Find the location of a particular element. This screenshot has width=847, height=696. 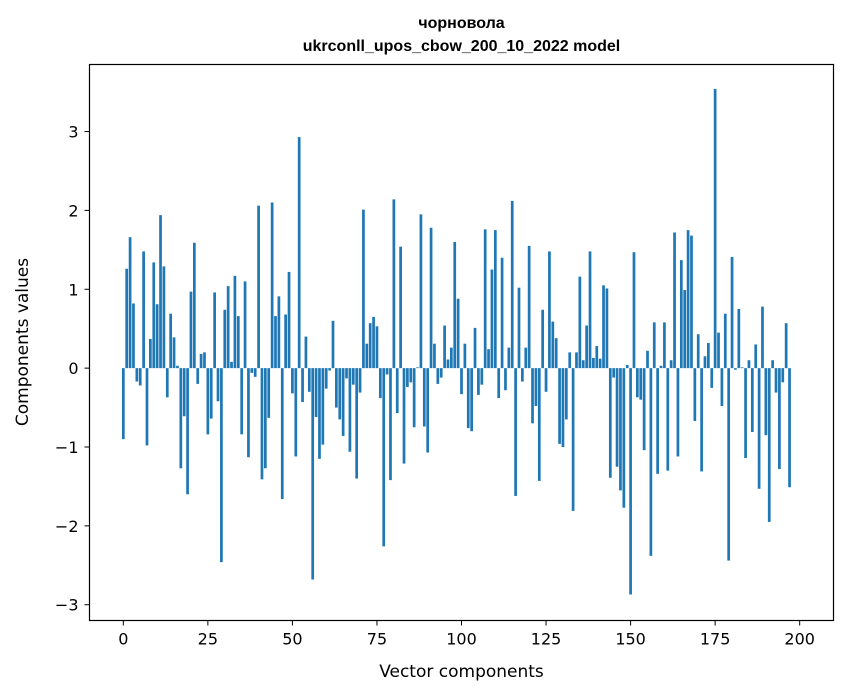

x-tick-label: 25 is located at coordinates (208, 639).